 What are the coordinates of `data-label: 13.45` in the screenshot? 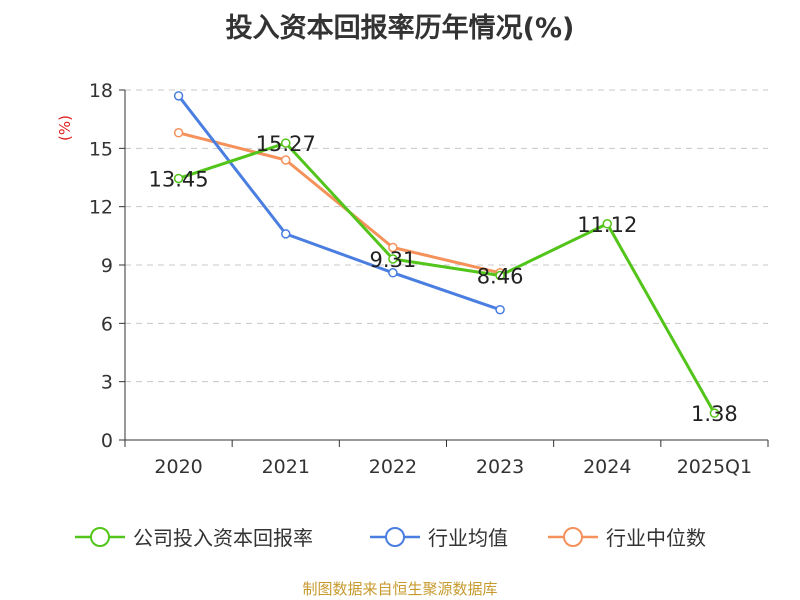 It's located at (179, 179).